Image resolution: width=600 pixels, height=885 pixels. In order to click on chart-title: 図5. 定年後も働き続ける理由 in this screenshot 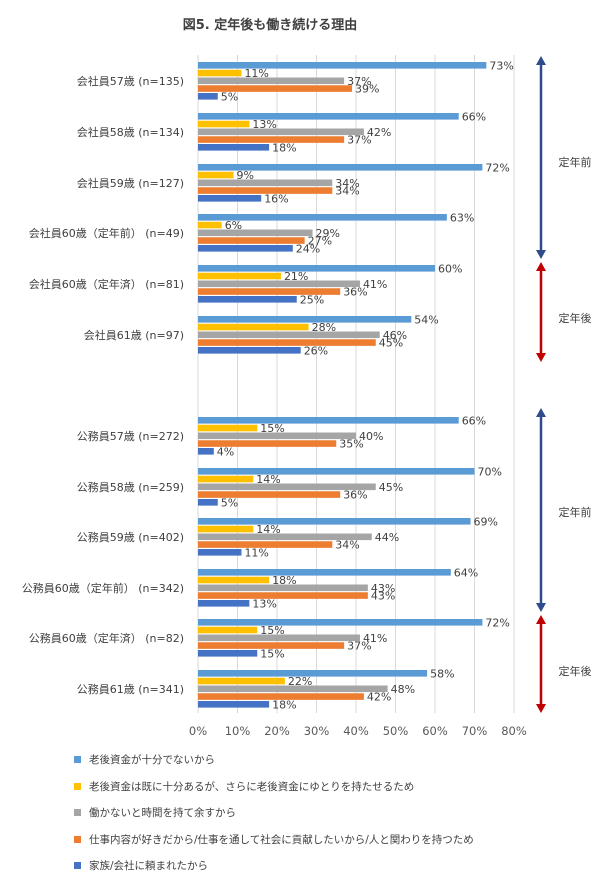, I will do `click(270, 25)`.